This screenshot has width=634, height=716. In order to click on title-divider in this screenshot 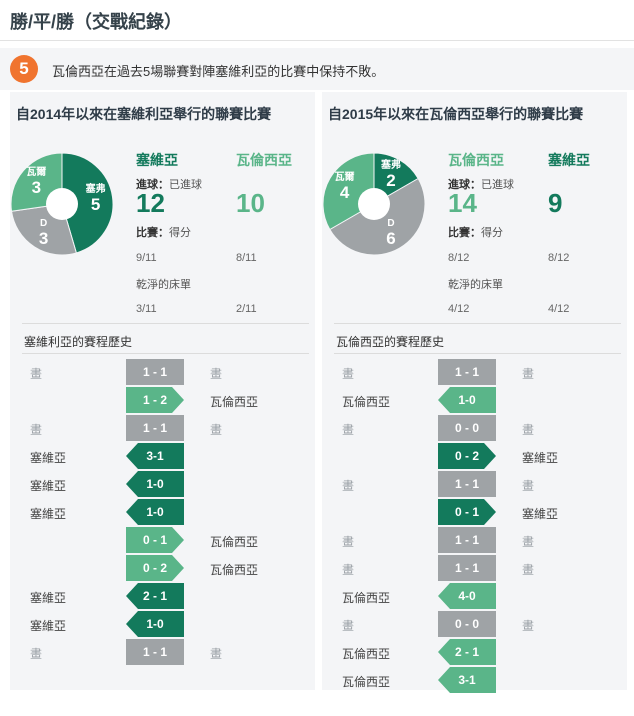, I will do `click(317, 40)`.